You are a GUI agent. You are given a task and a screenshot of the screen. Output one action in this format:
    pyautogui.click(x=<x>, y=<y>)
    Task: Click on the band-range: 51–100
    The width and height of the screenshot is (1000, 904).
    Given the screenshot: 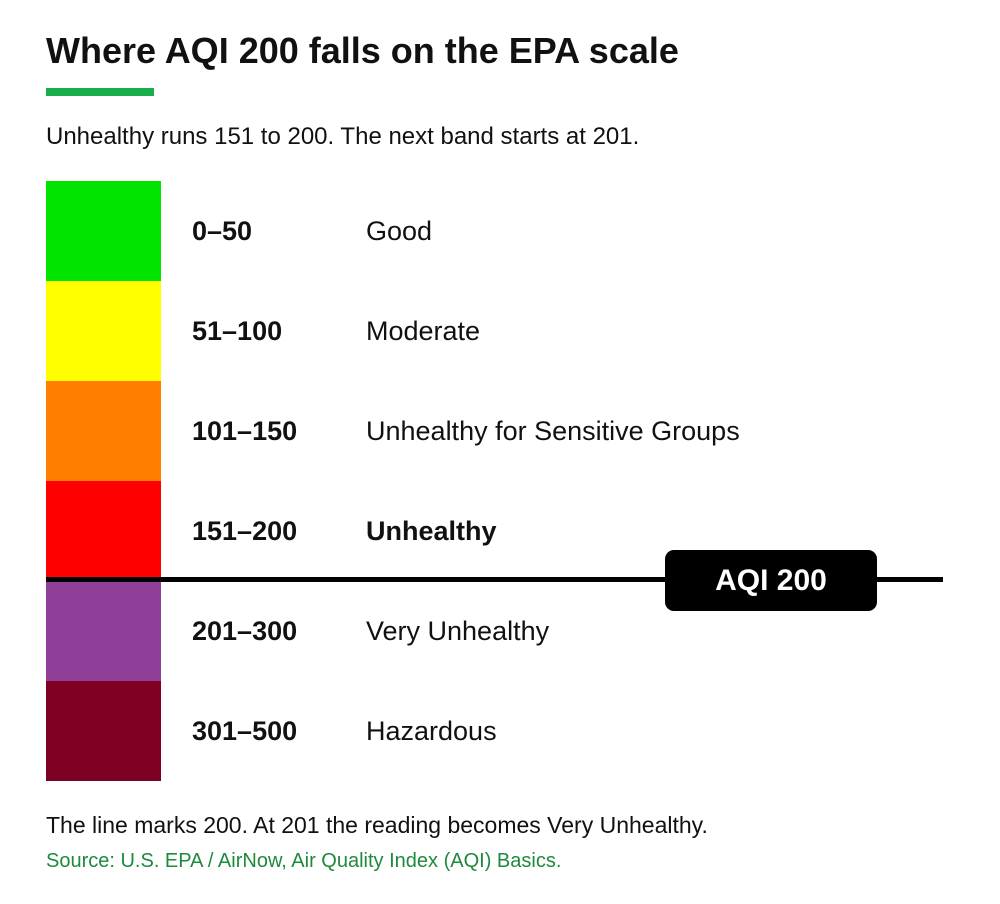 What is the action you would take?
    pyautogui.click(x=237, y=331)
    